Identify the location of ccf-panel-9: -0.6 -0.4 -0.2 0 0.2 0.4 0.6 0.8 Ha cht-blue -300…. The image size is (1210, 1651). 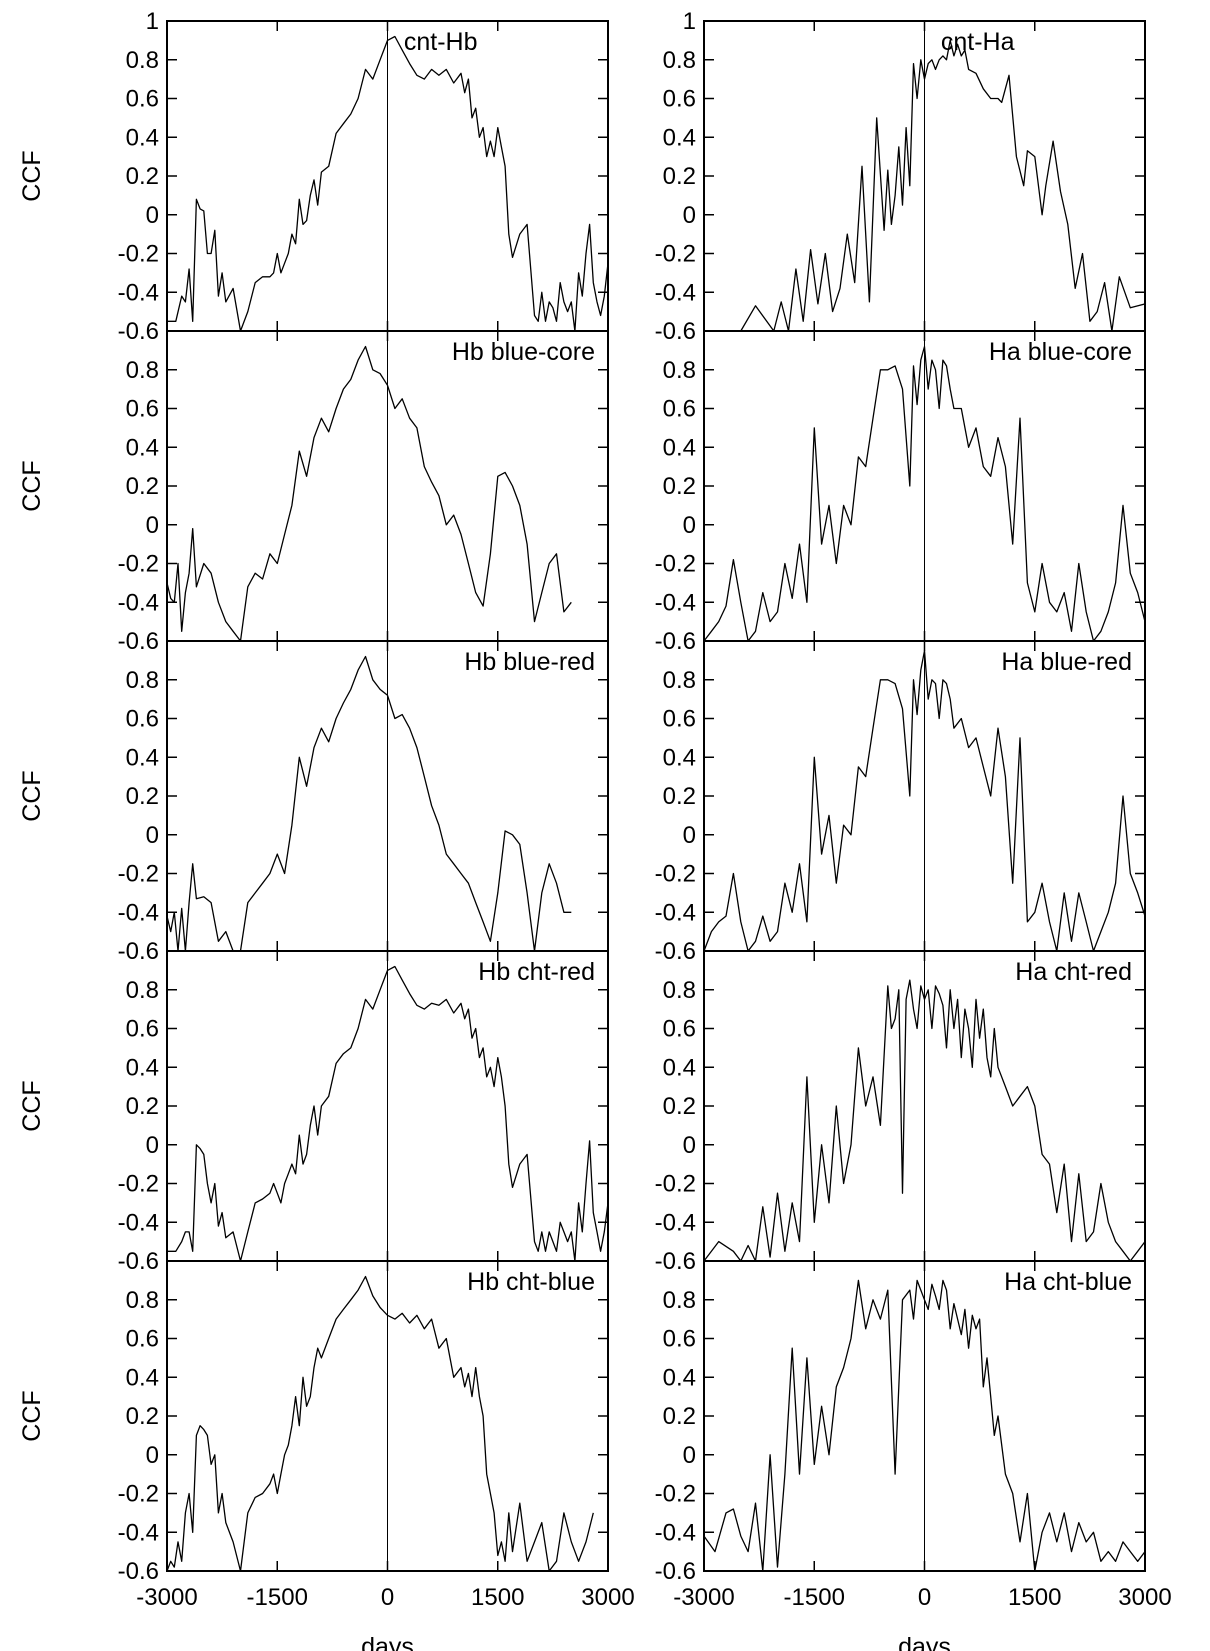
(913, 1455).